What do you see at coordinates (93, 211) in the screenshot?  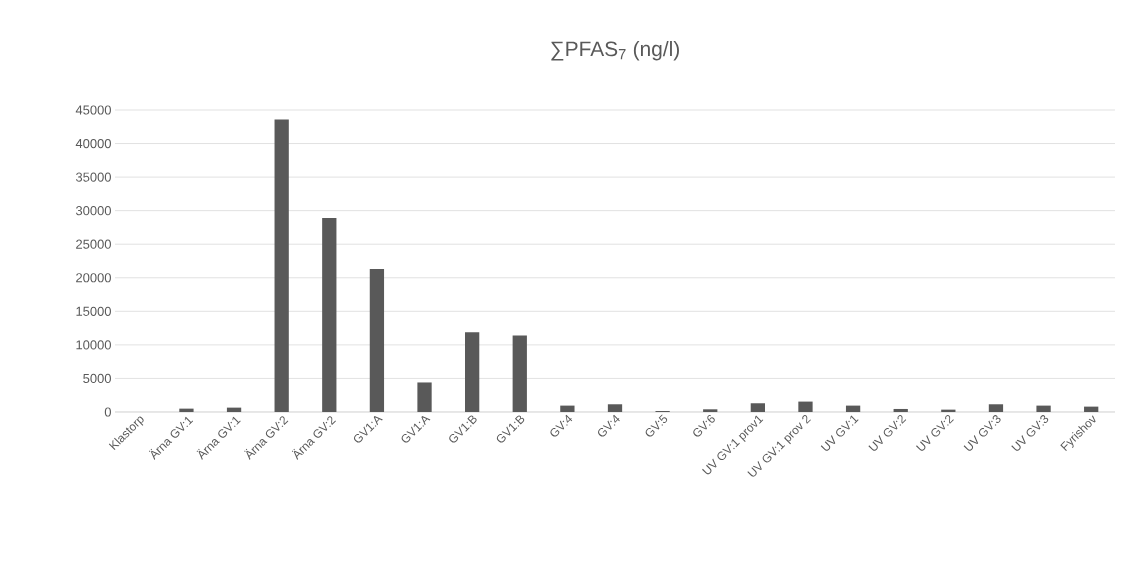 I see `y-tick-label: 30000` at bounding box center [93, 211].